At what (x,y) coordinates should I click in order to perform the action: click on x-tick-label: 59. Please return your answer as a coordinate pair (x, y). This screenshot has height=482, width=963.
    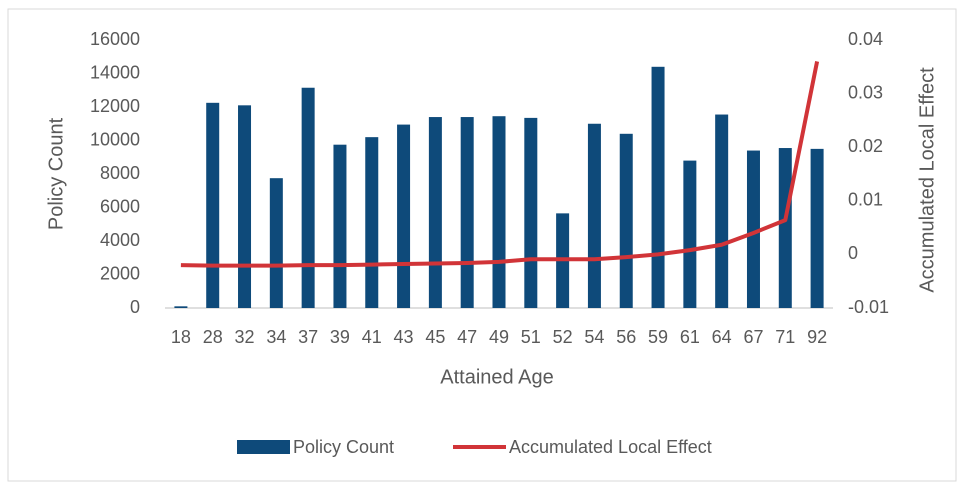
    Looking at the image, I should click on (658, 337).